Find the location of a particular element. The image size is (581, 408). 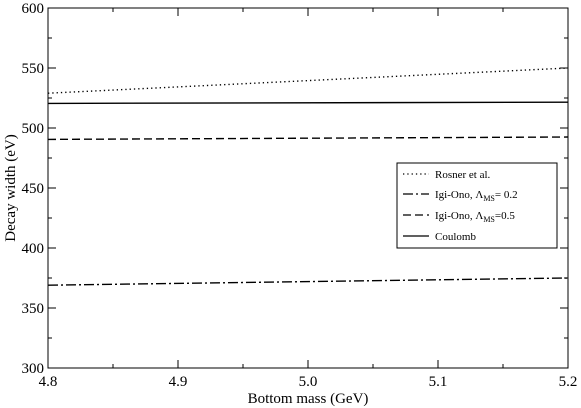

y-tick-label: 300 is located at coordinates (33, 369).